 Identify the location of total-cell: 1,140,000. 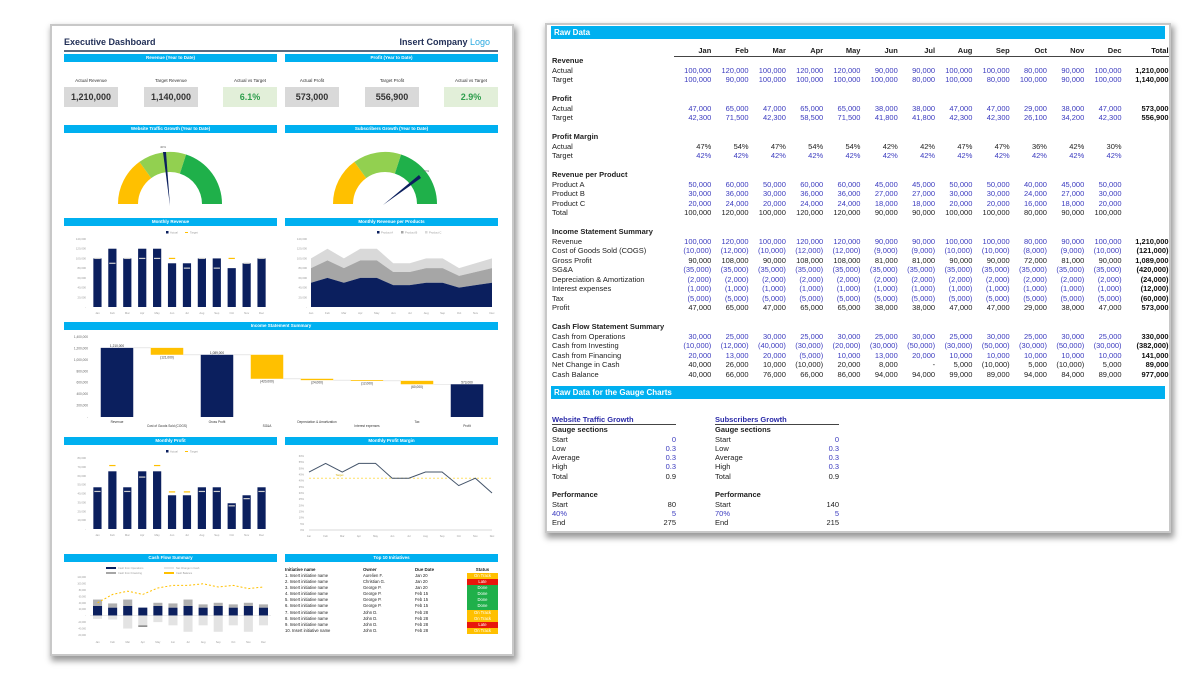
(1152, 79).